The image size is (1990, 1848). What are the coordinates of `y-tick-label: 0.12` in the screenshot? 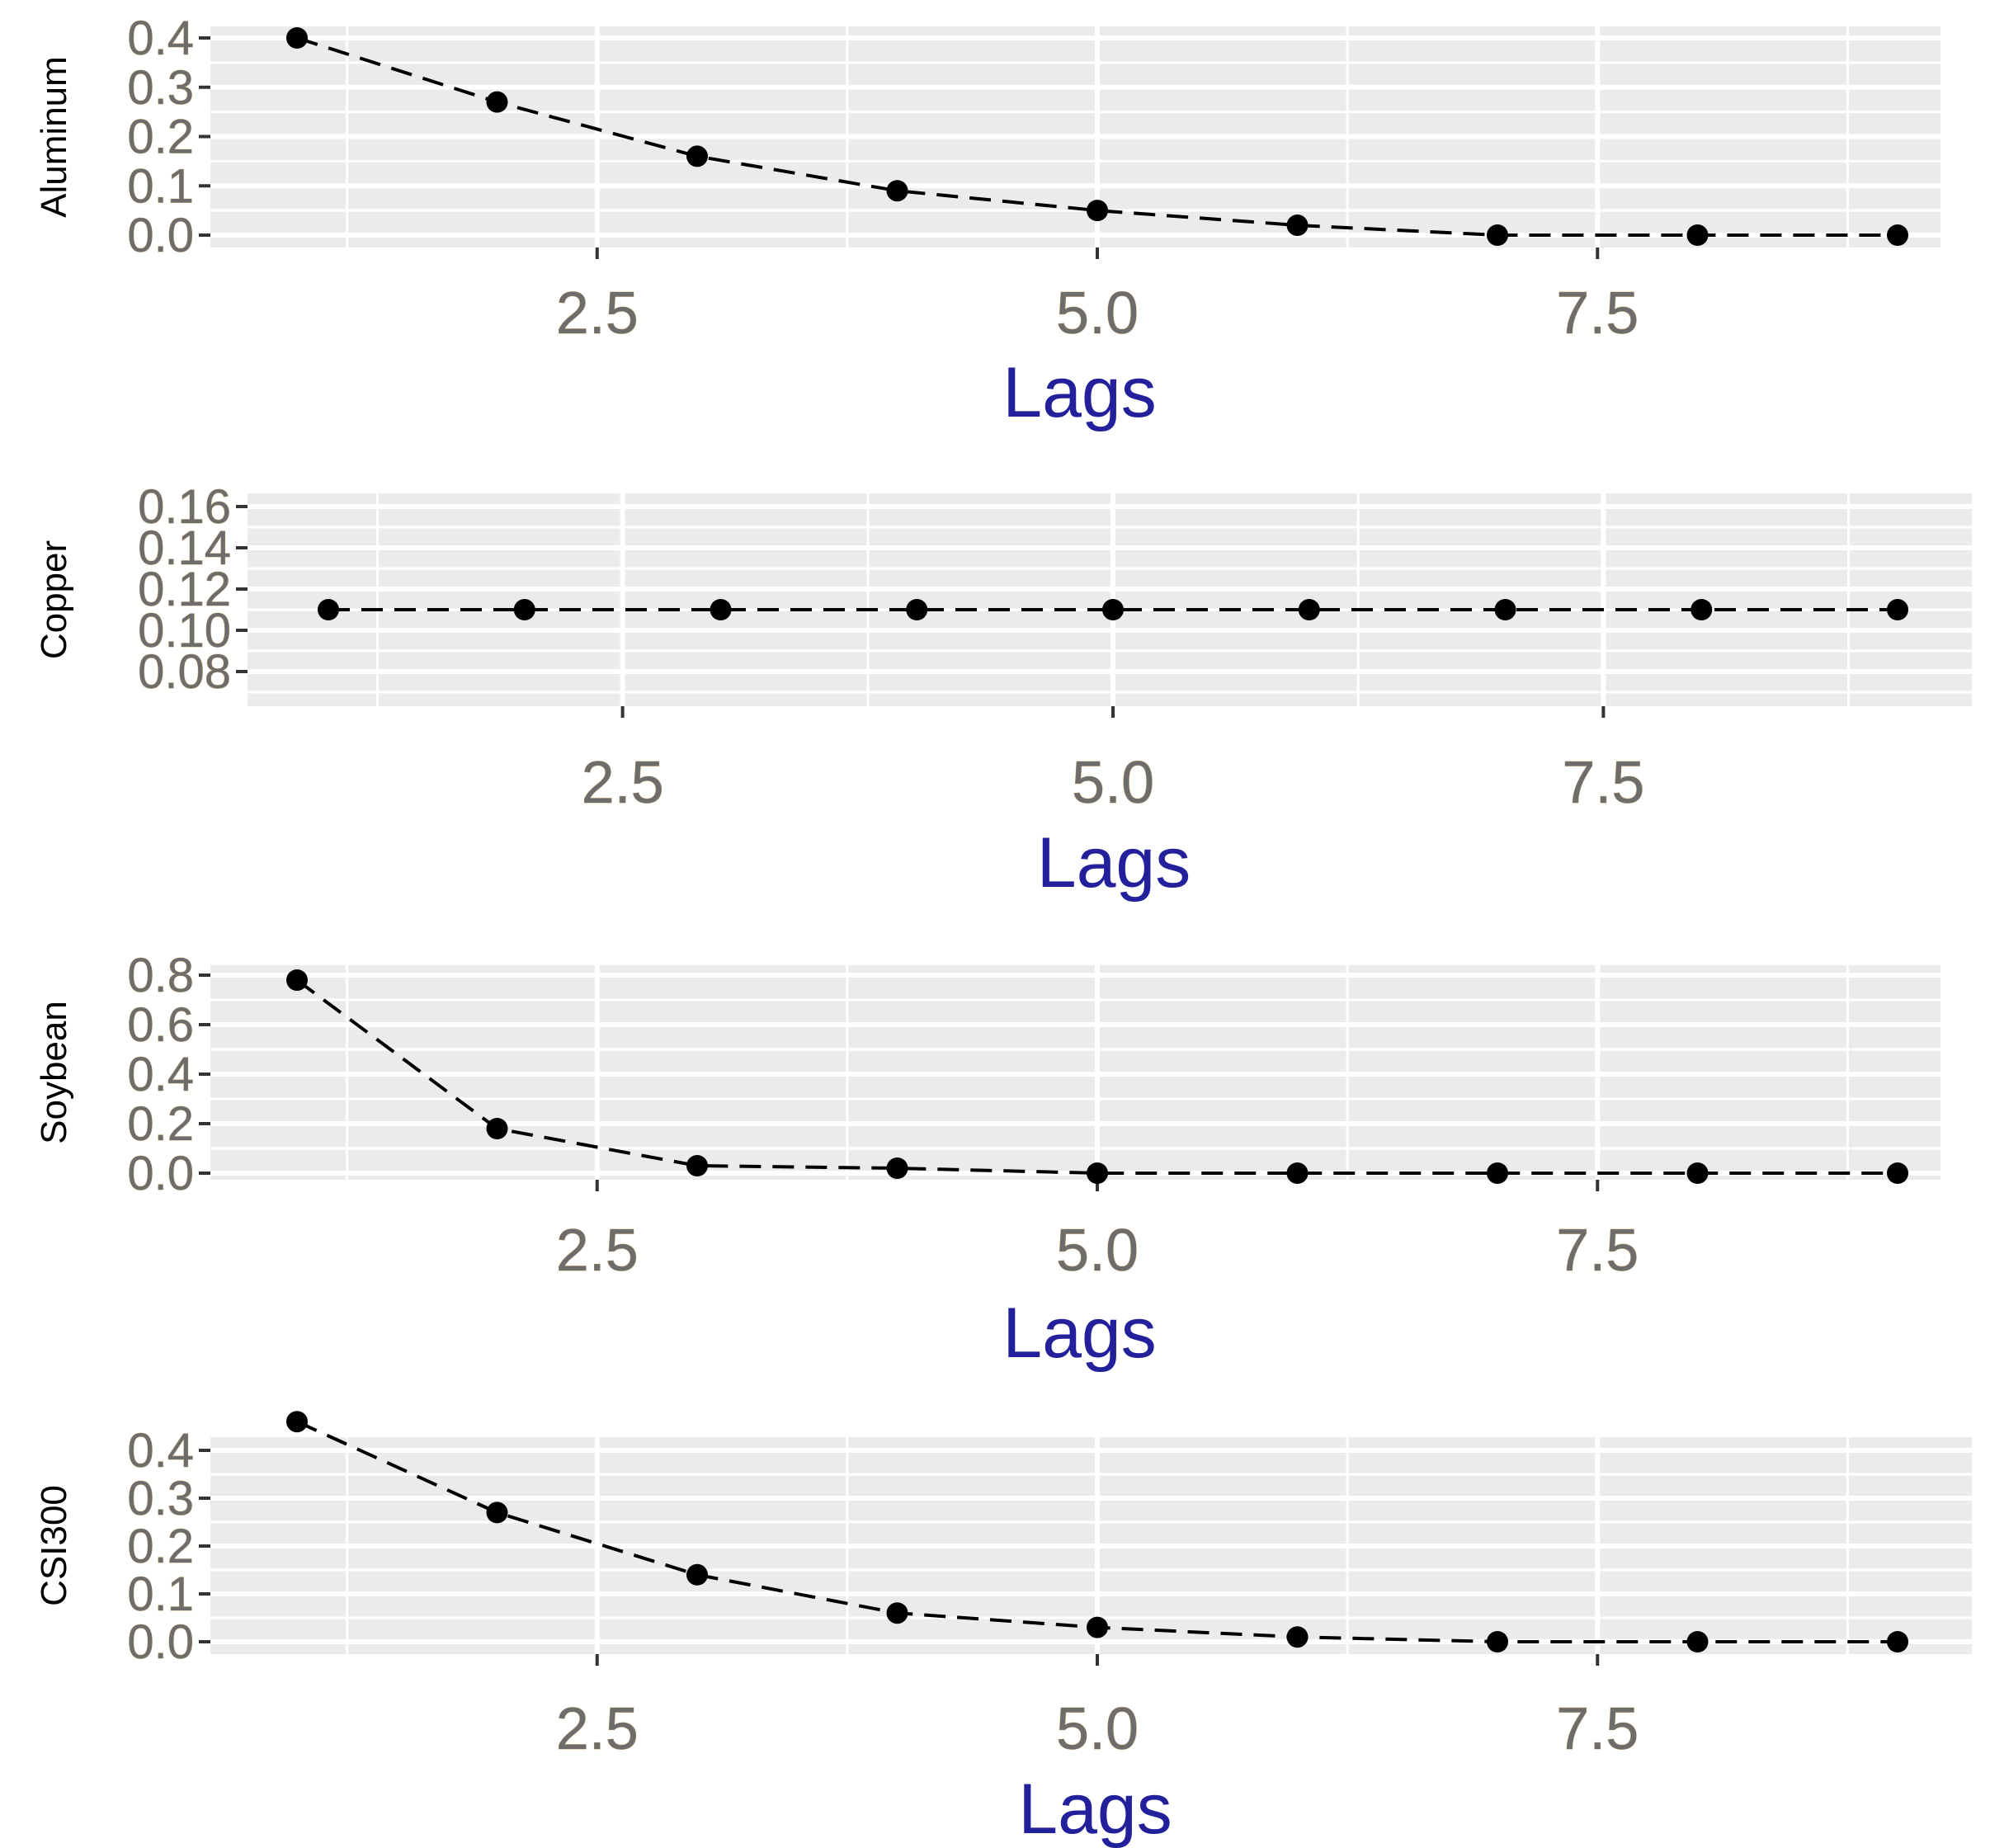 It's located at (184, 589).